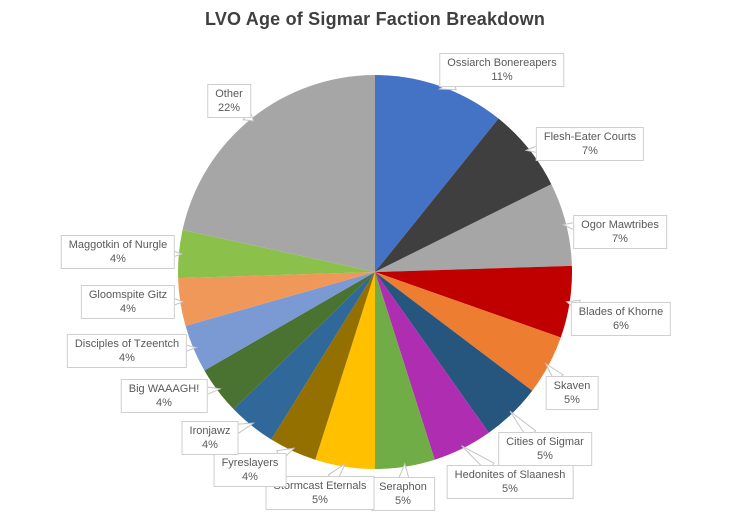  I want to click on data-label-category: Seraphon, so click(403, 487).